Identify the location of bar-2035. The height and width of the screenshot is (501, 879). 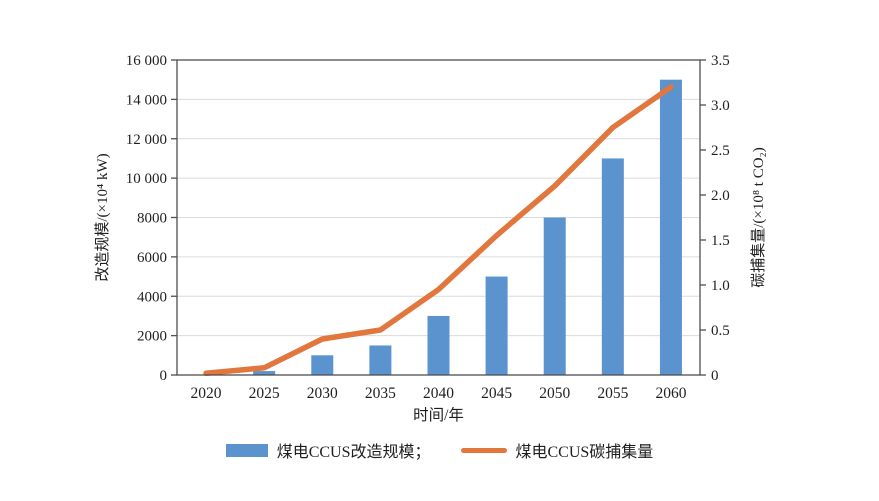
(380, 360).